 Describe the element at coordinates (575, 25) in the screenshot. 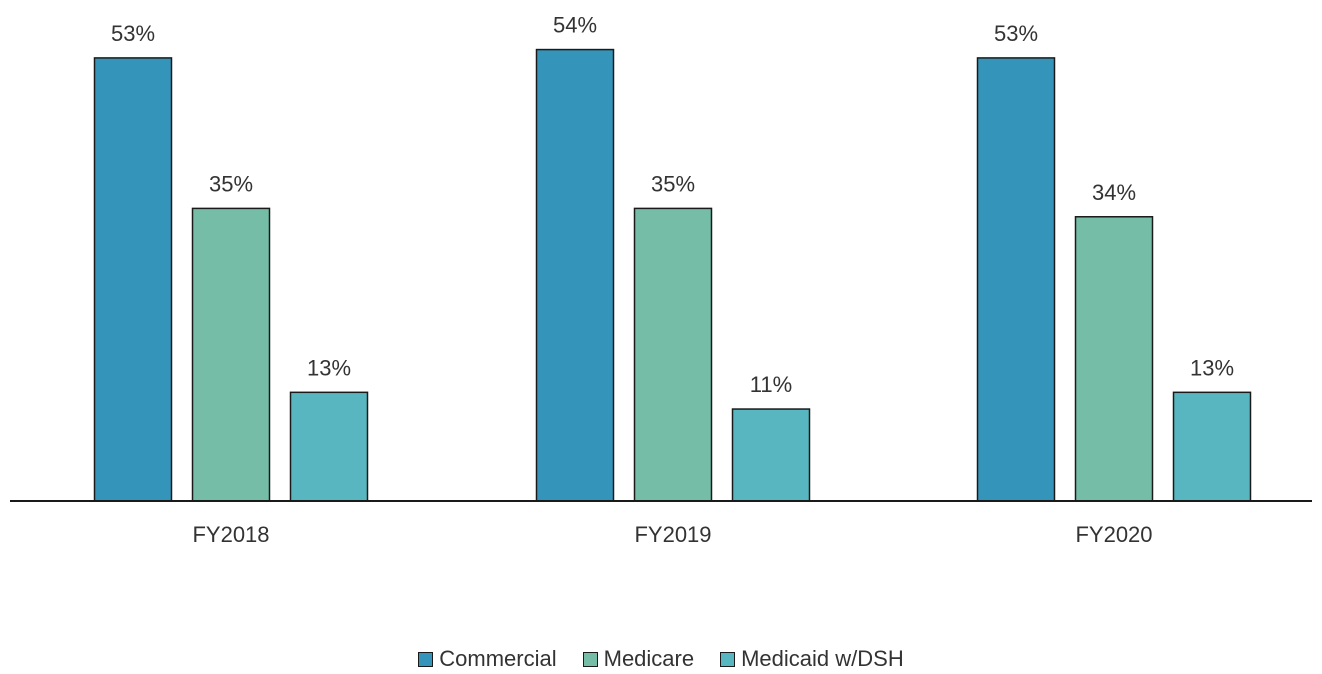

I see `value-label-commercial-fy2019: 54%` at that location.